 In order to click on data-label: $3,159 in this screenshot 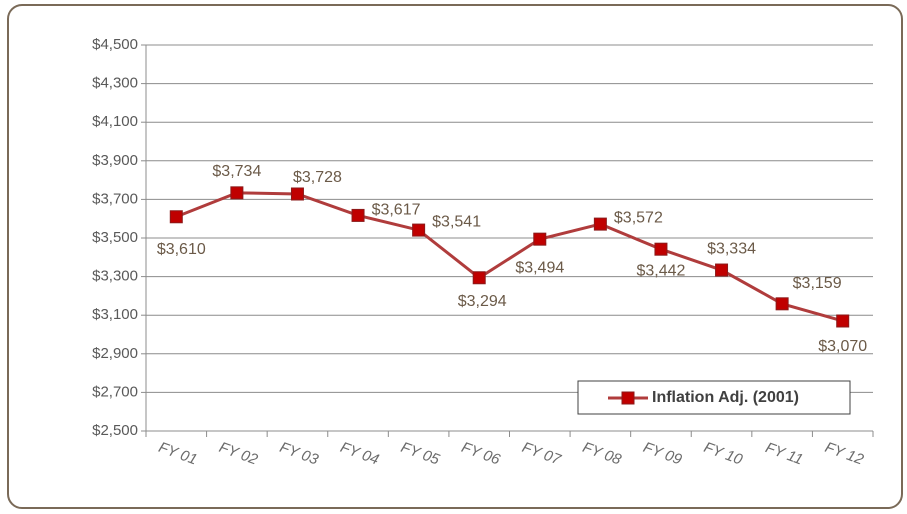, I will do `click(817, 283)`.